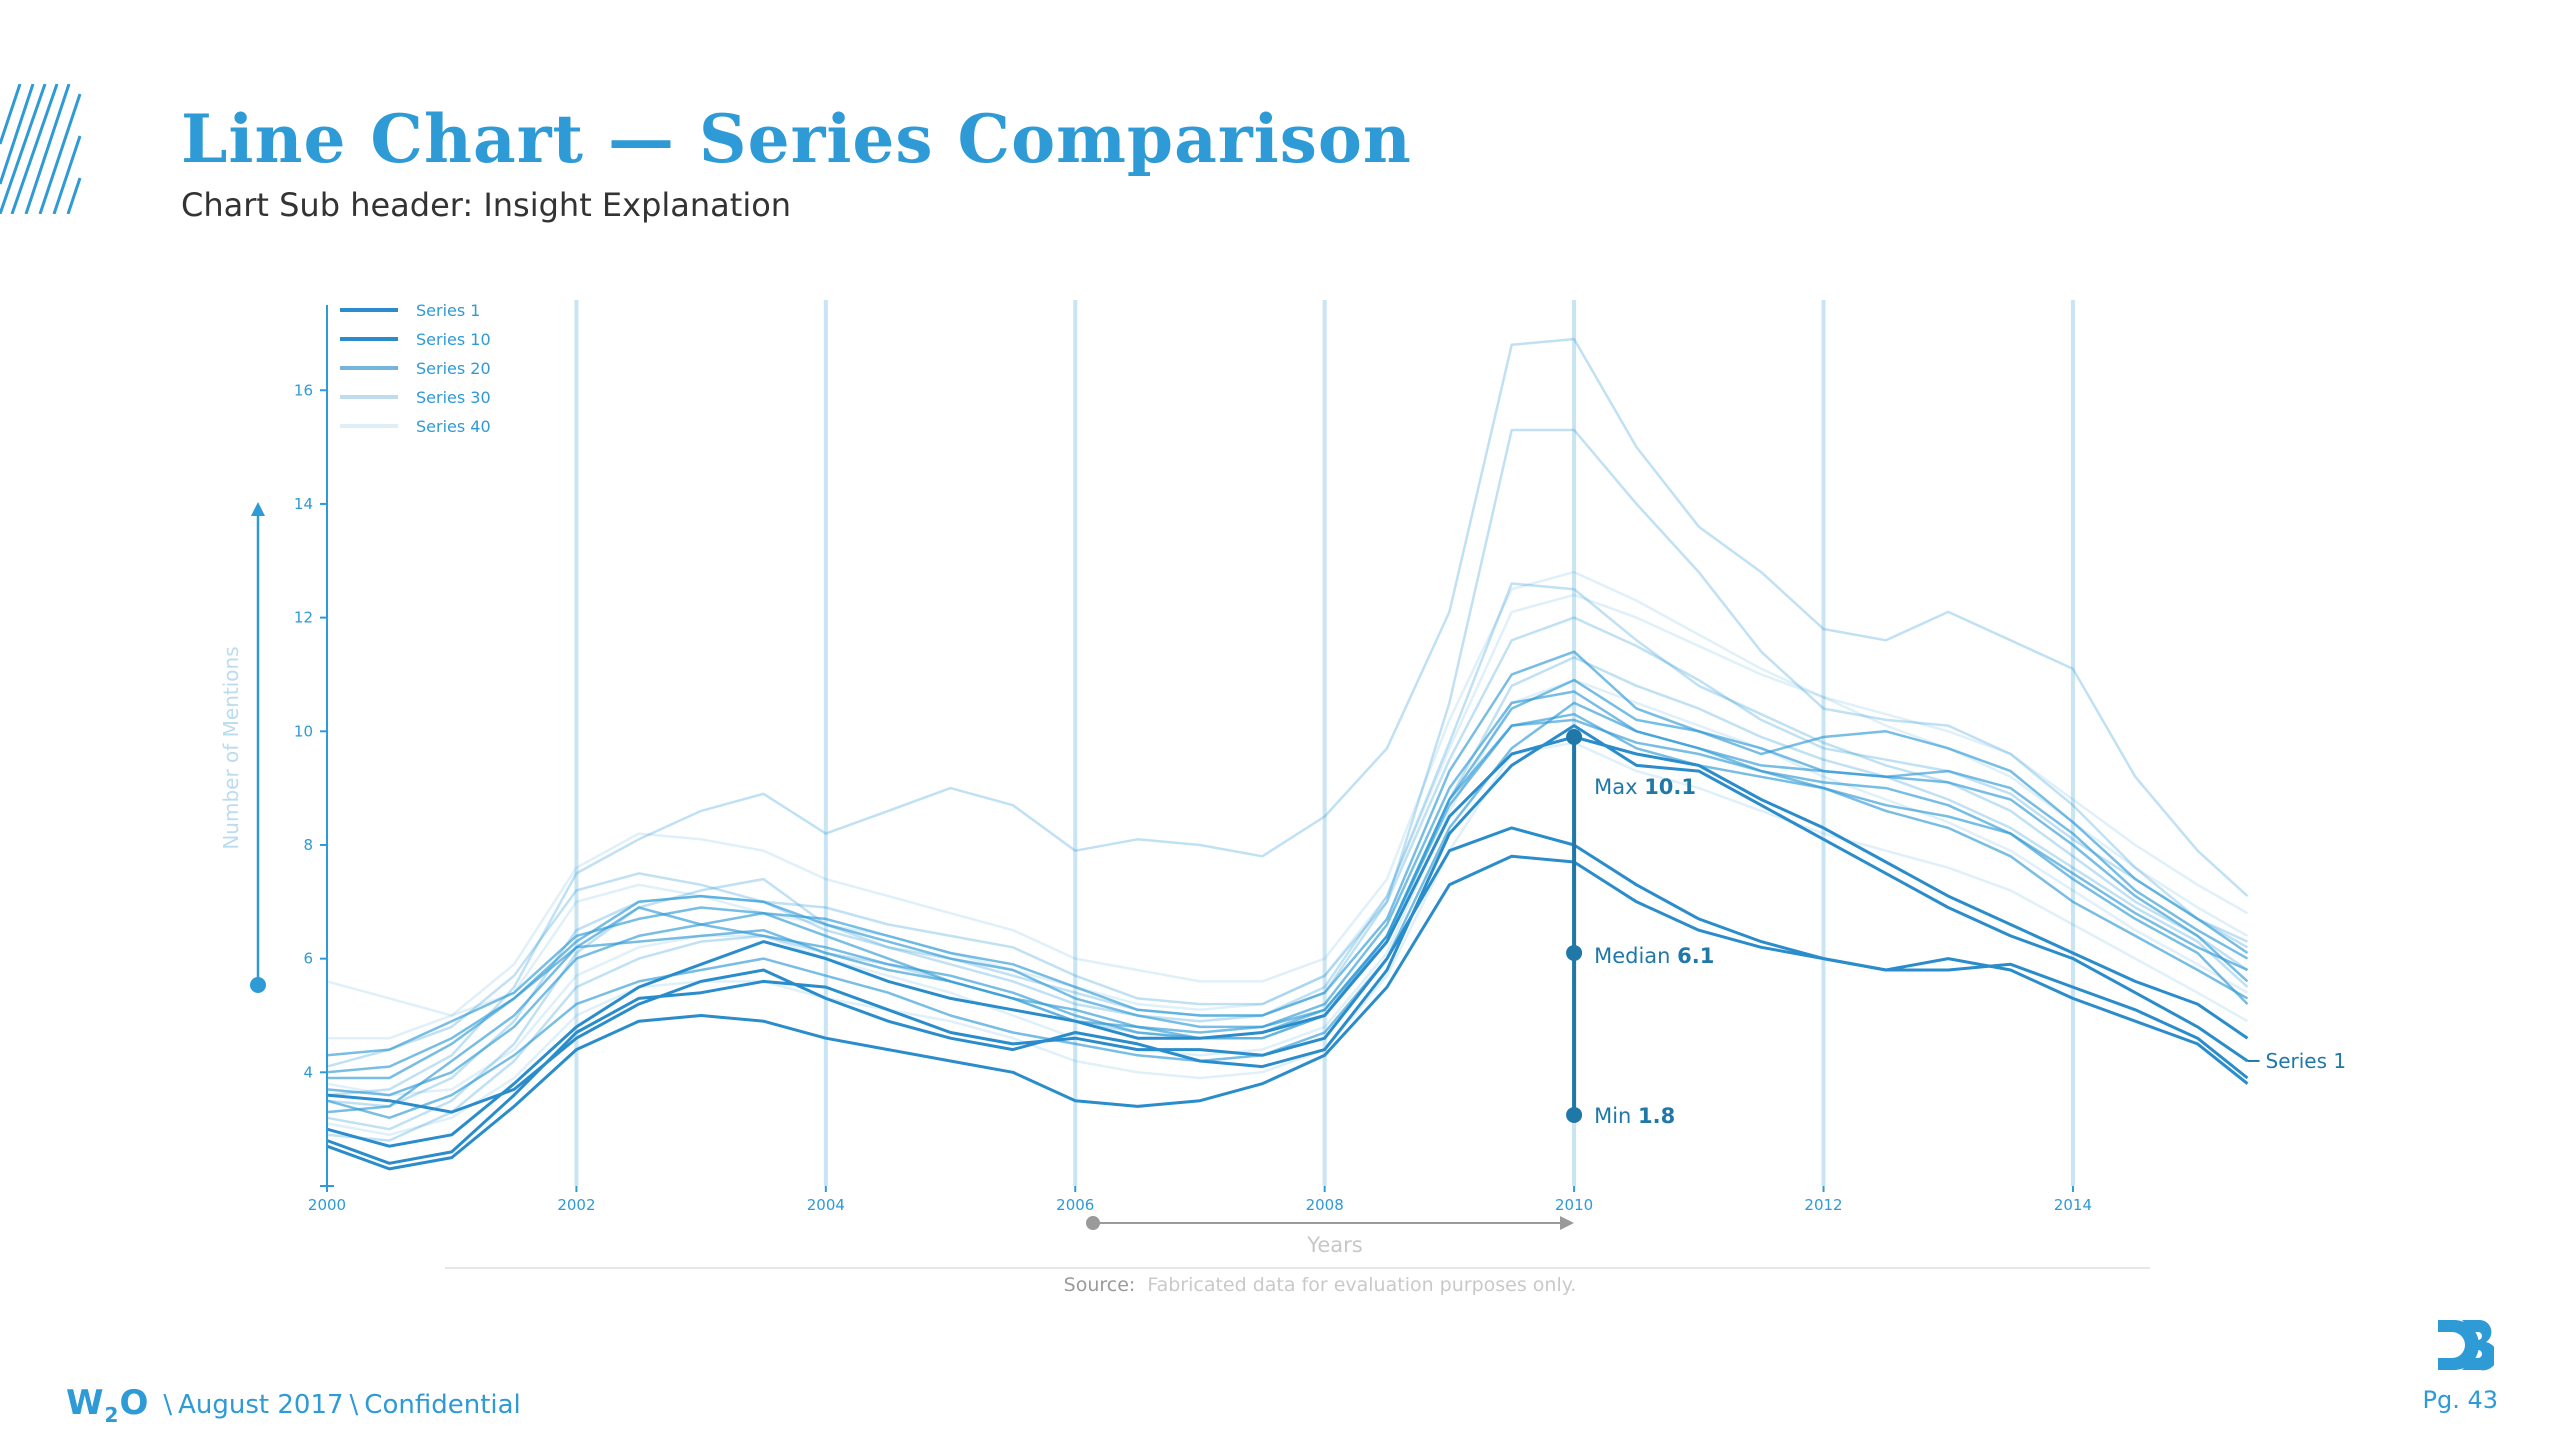  Describe the element at coordinates (1619, 787) in the screenshot. I see `annotation-max-text: Max` at that location.